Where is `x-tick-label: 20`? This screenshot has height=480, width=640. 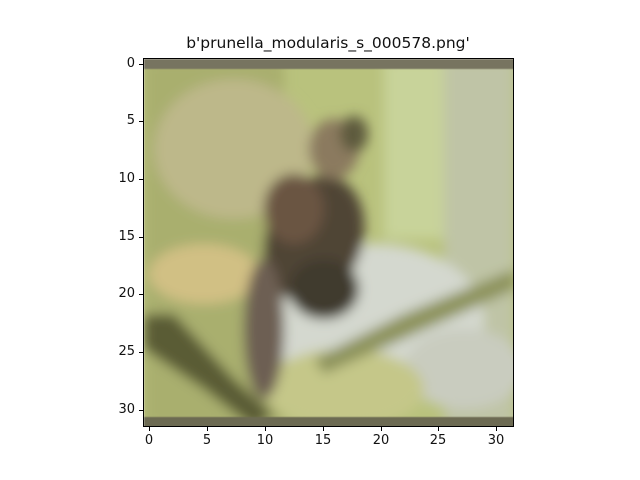 x-tick-label: 20 is located at coordinates (381, 440).